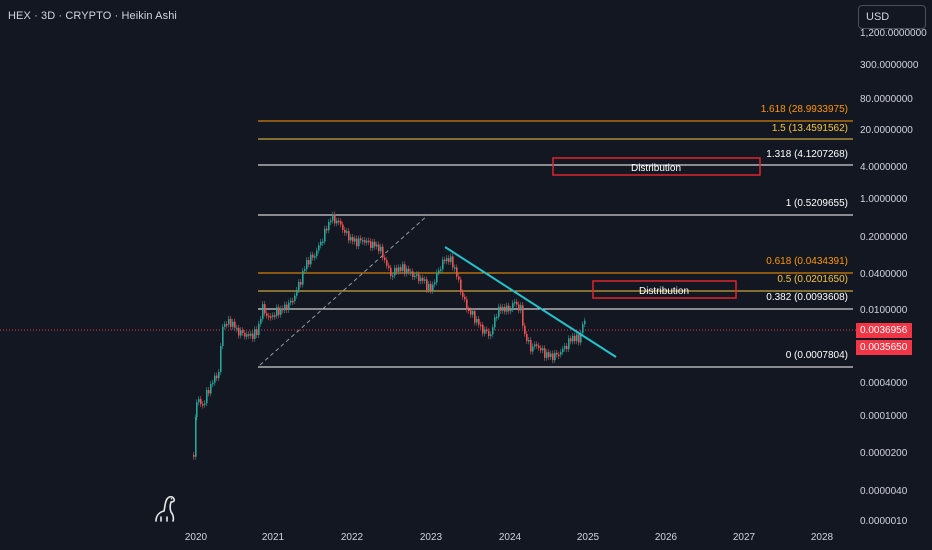 This screenshot has height=550, width=932. What do you see at coordinates (889, 65) in the screenshot?
I see `price-scale-label: 300.0000000` at bounding box center [889, 65].